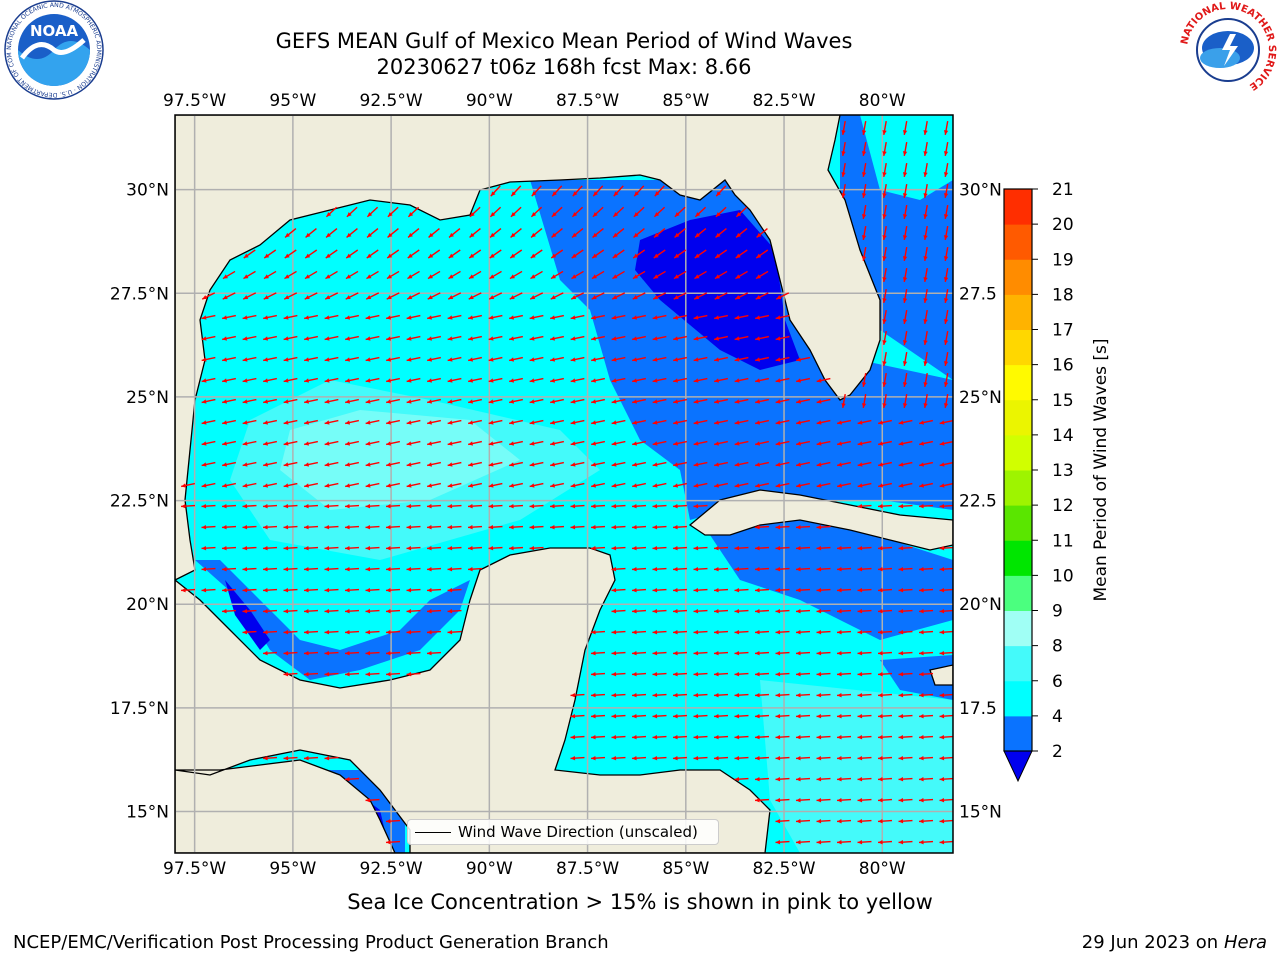 This screenshot has width=1280, height=960. I want to click on colorbar-tick: 17, so click(1063, 331).